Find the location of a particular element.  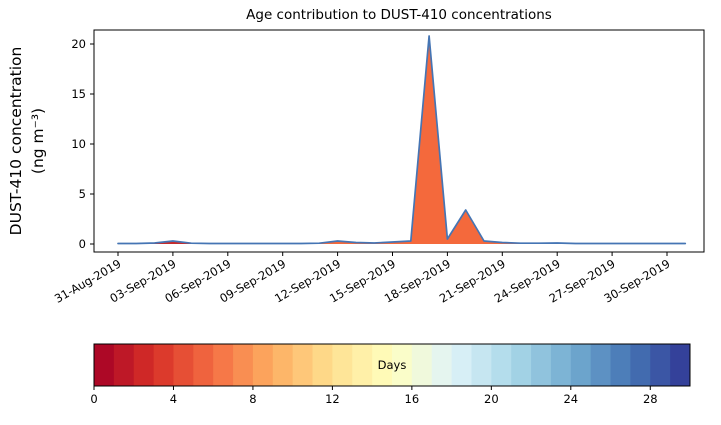

y-axis-tick-label: 10 is located at coordinates (78, 144).